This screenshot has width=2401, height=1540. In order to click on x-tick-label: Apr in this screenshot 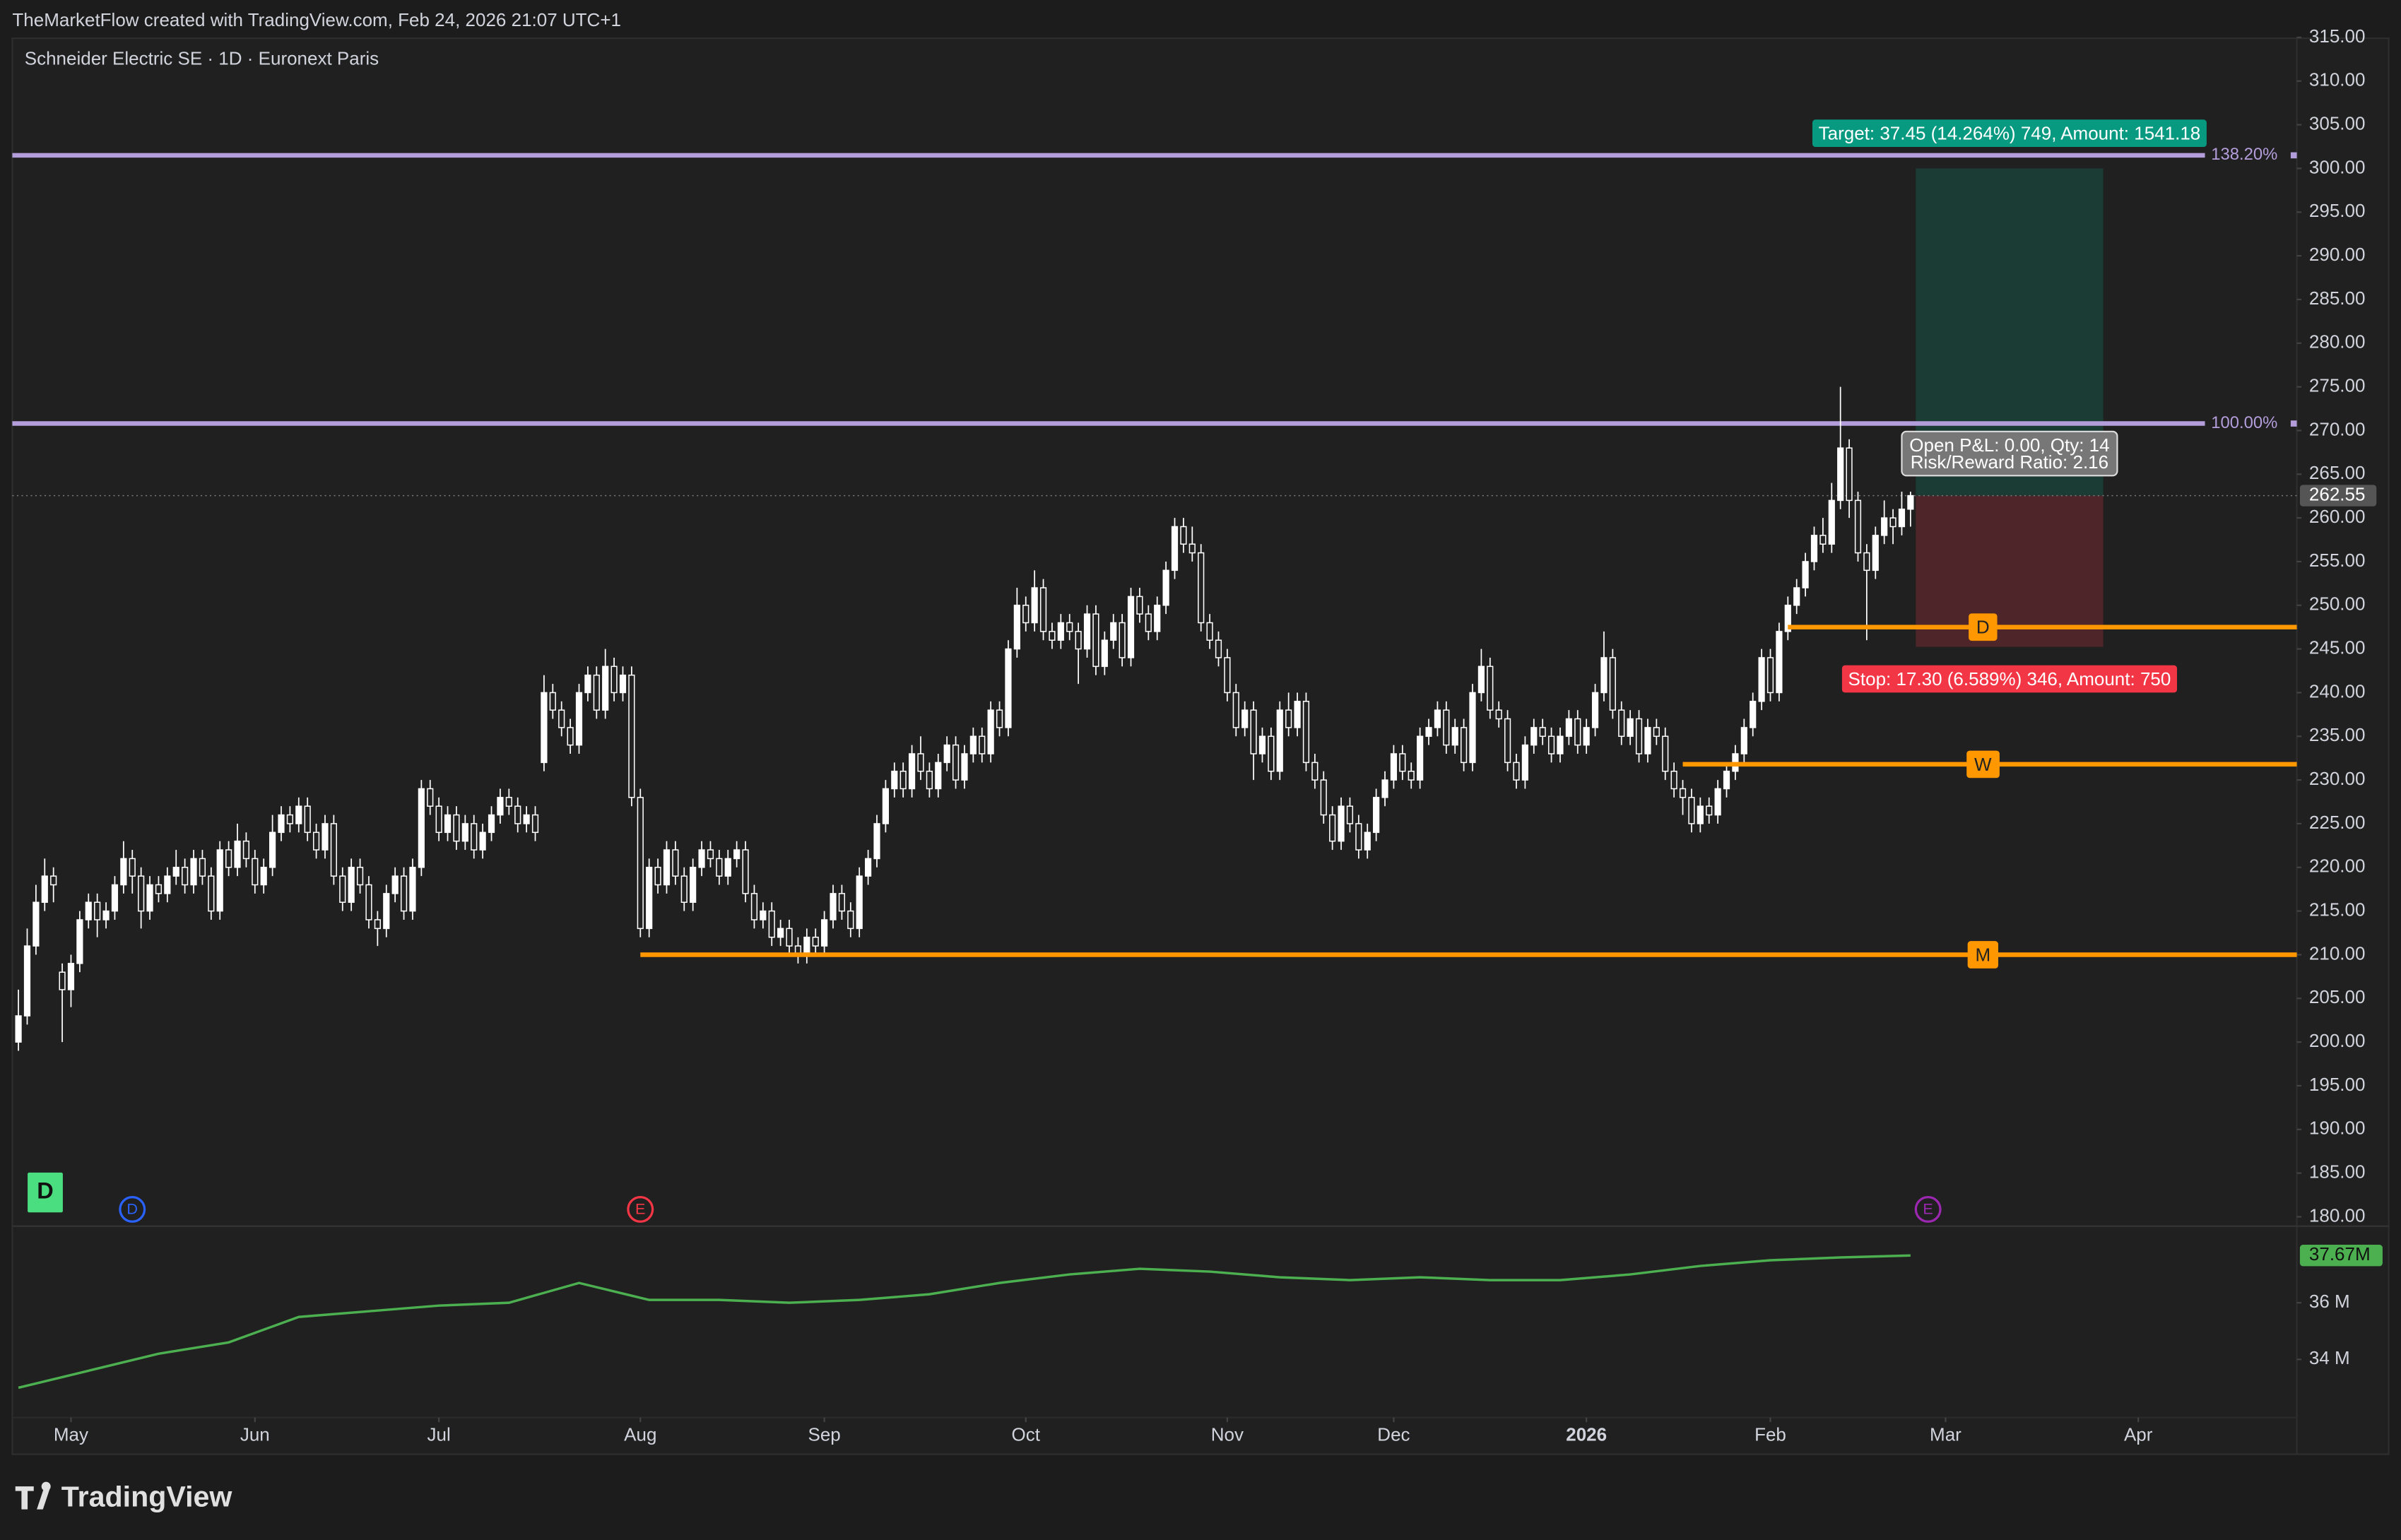, I will do `click(2138, 1434)`.